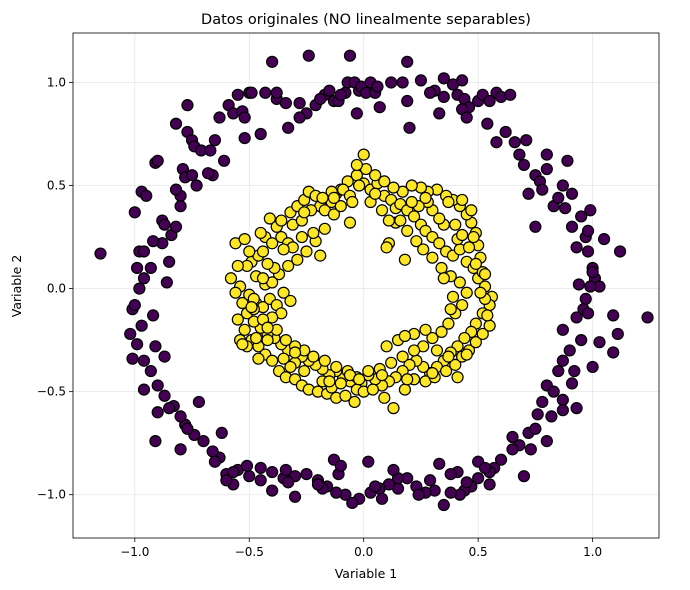  Describe the element at coordinates (366, 573) in the screenshot. I see `x-axis-label: Variable 1` at that location.